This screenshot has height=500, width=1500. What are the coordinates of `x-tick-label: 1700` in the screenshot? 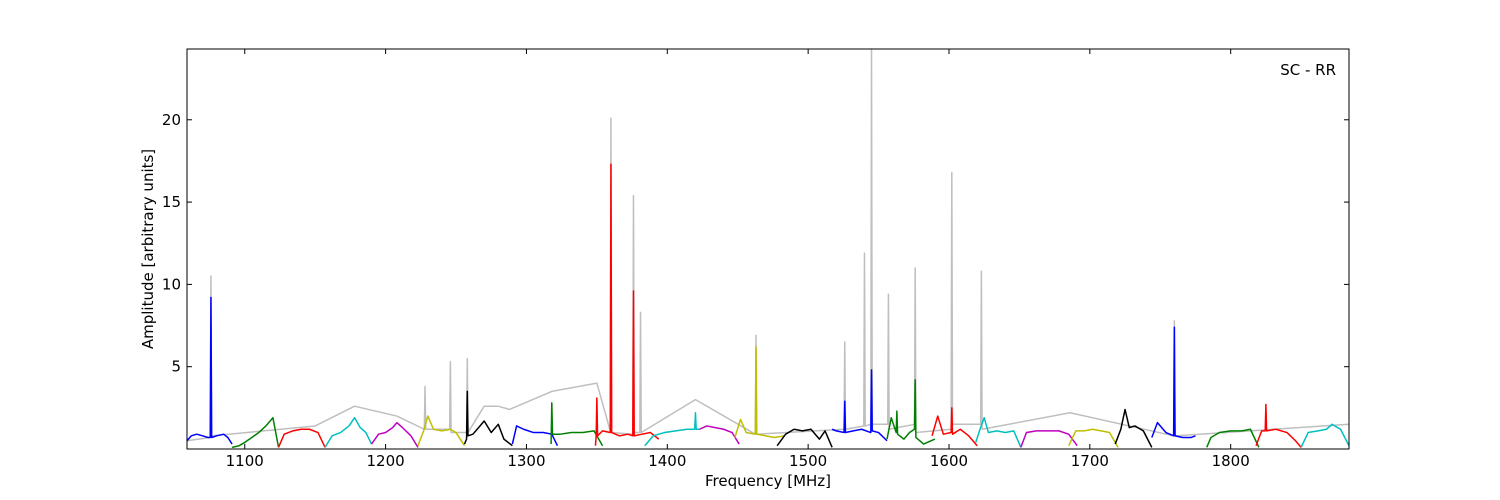 It's located at (1090, 461).